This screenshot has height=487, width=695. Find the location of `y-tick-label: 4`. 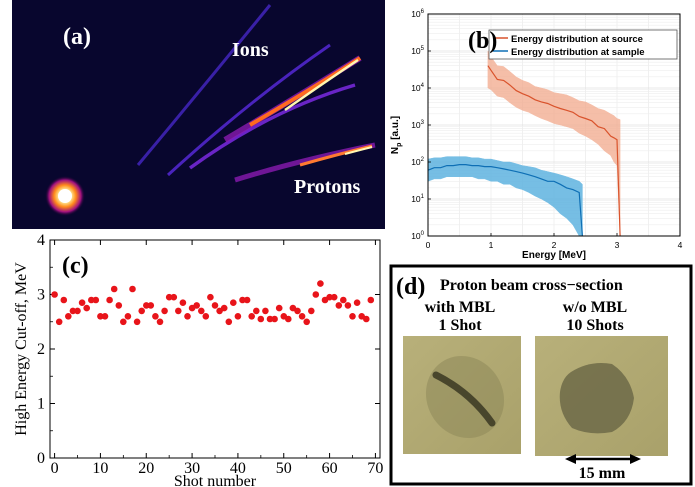

y-tick-label: 4 is located at coordinates (41, 240).